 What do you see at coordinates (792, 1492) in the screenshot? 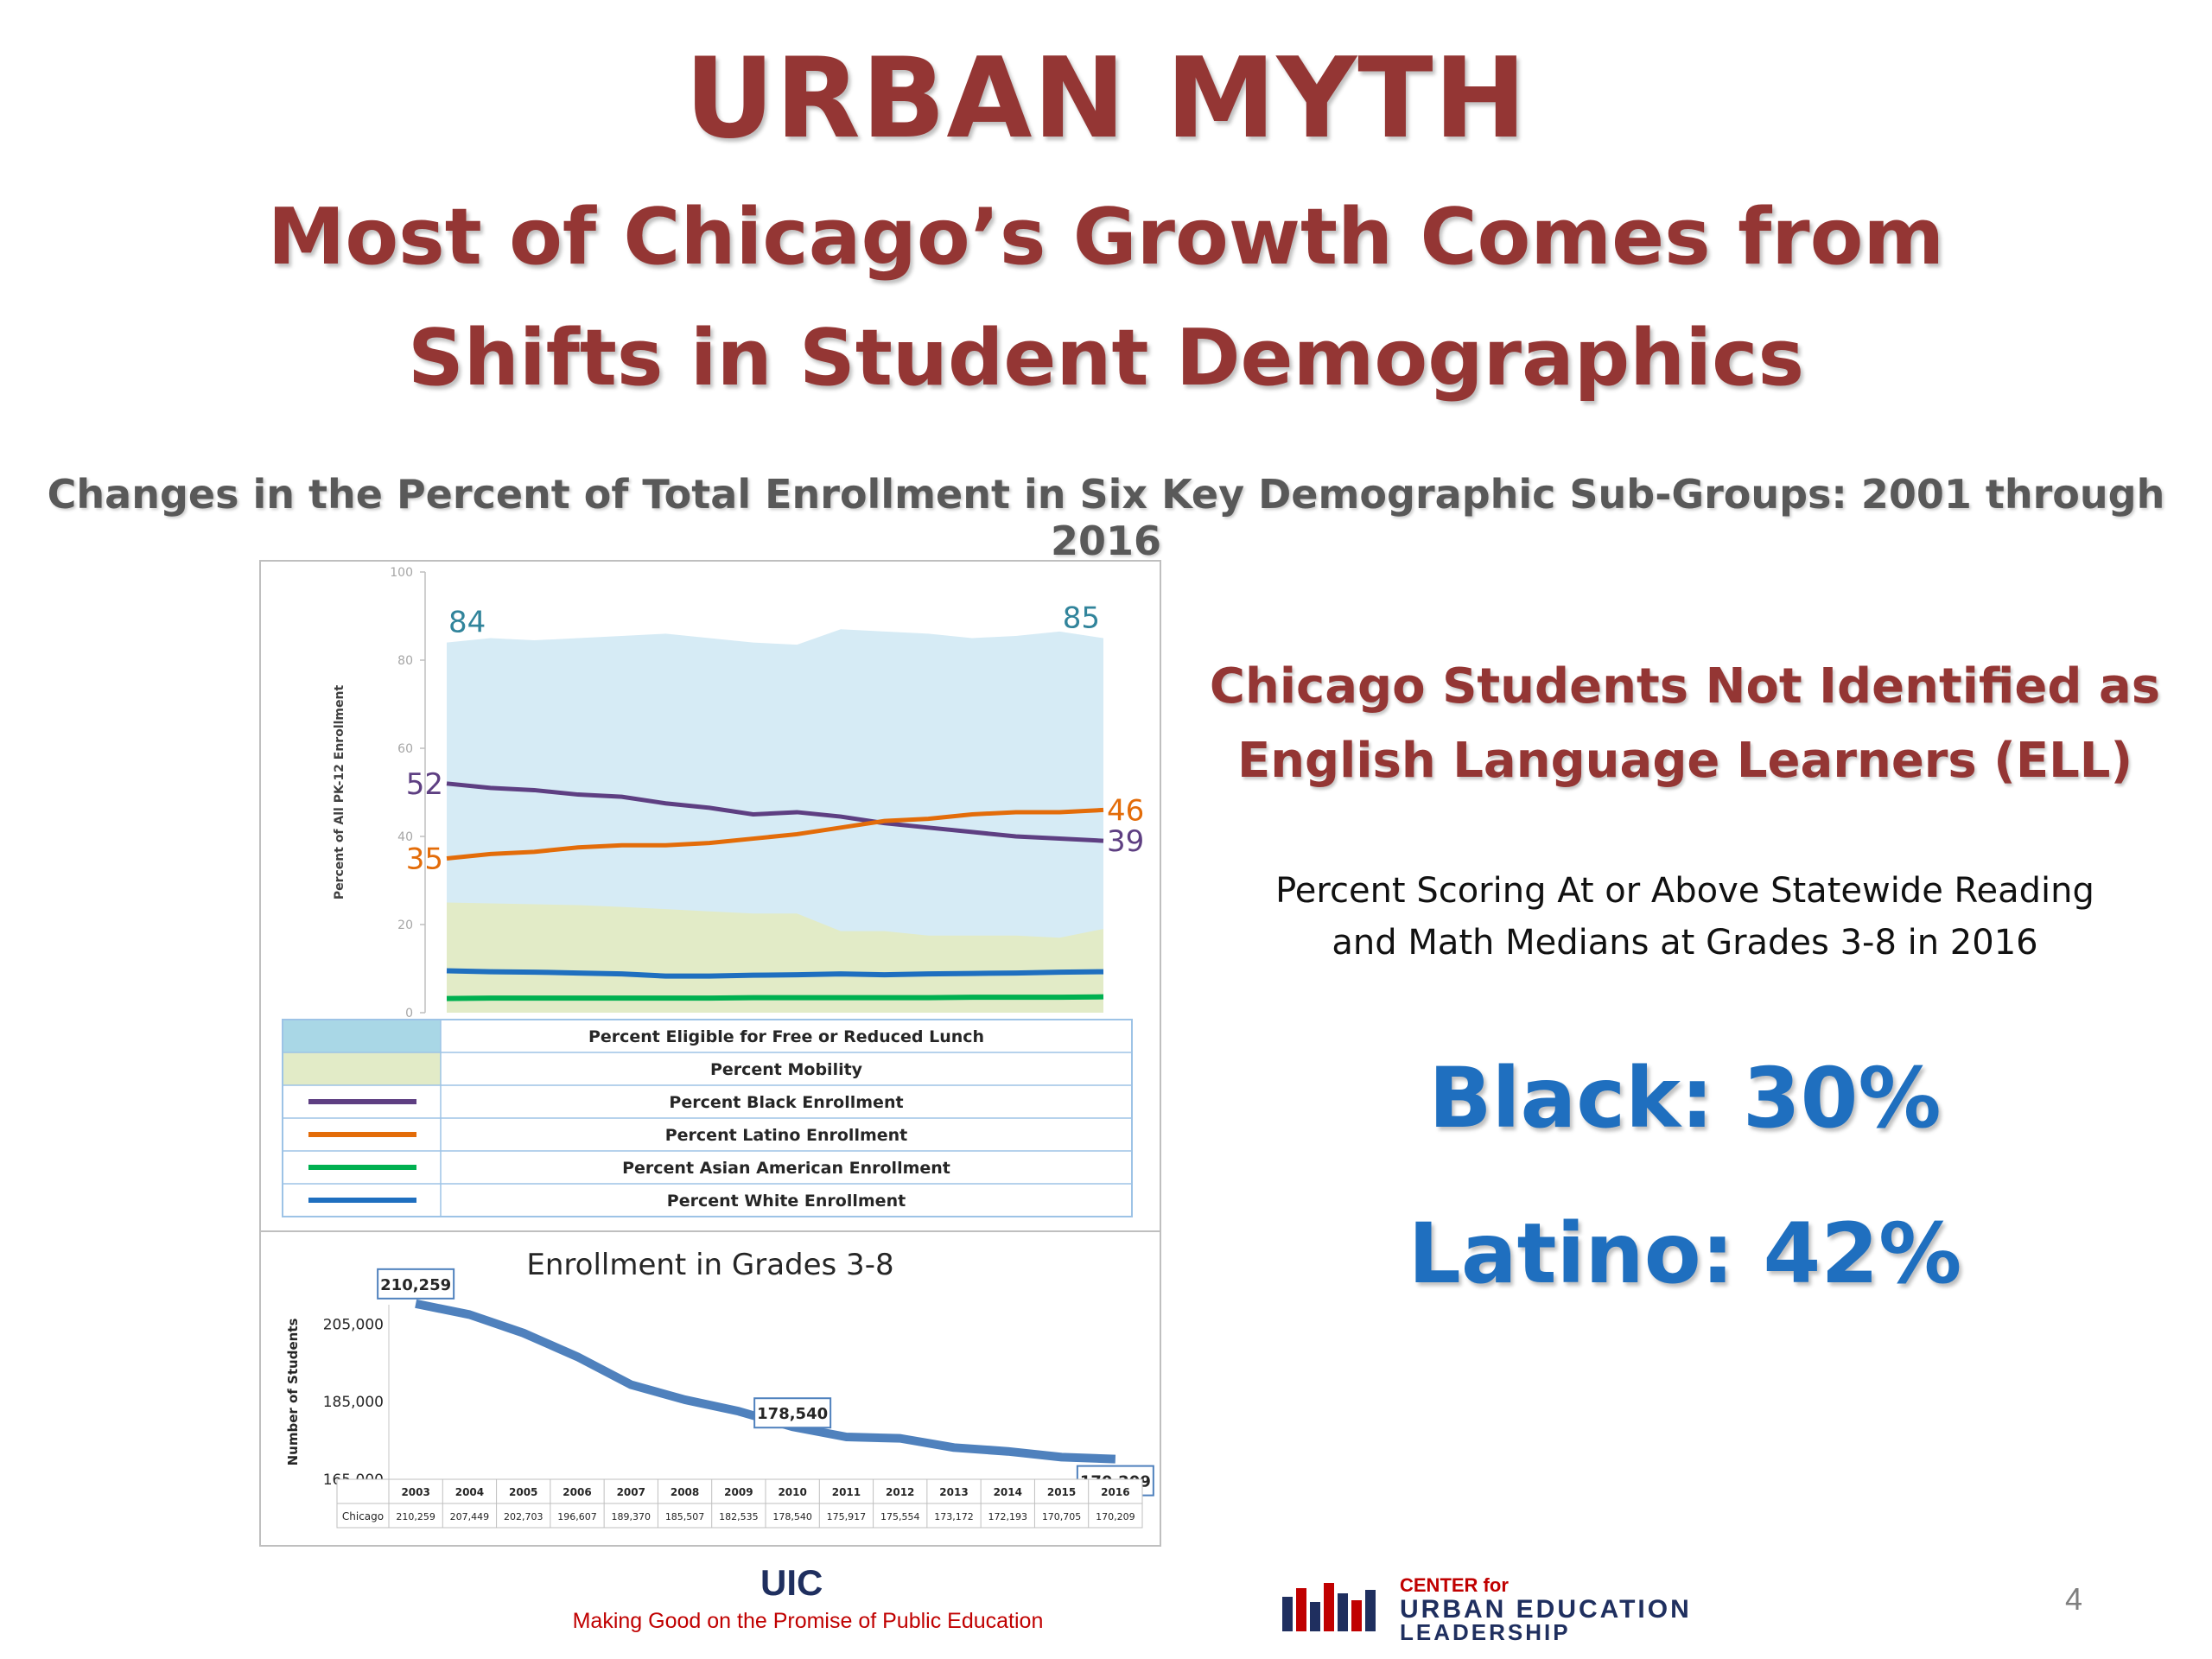
I see `enrollment-x-tick-label: 2010` at bounding box center [792, 1492].